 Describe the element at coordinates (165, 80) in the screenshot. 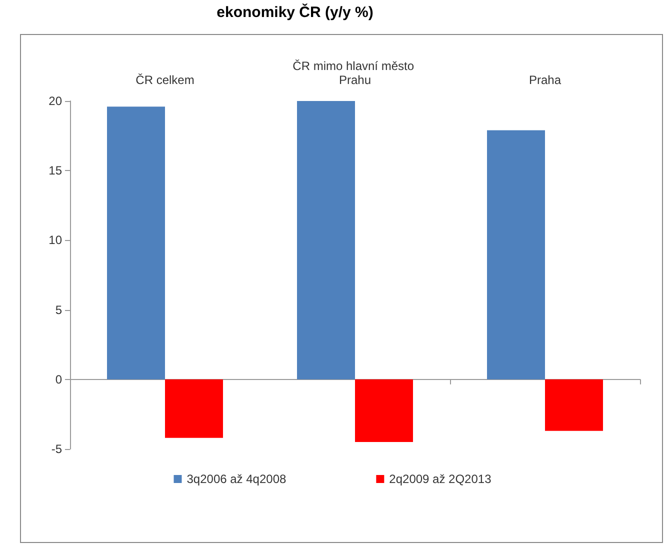

I see `x-tick-label: ČR celkem` at that location.